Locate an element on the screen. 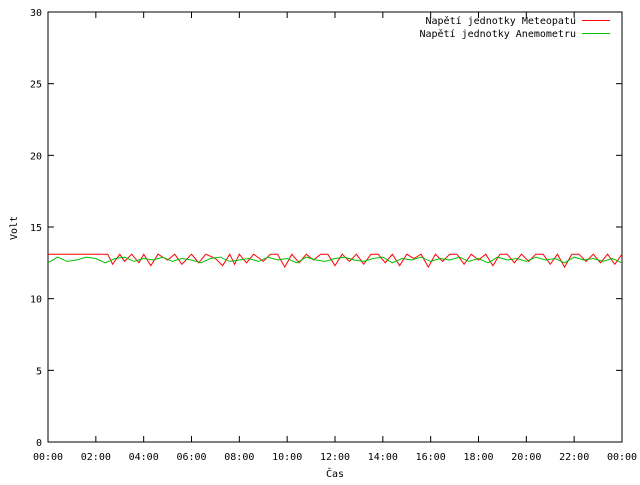  y-tick-label: 5 is located at coordinates (39, 371).